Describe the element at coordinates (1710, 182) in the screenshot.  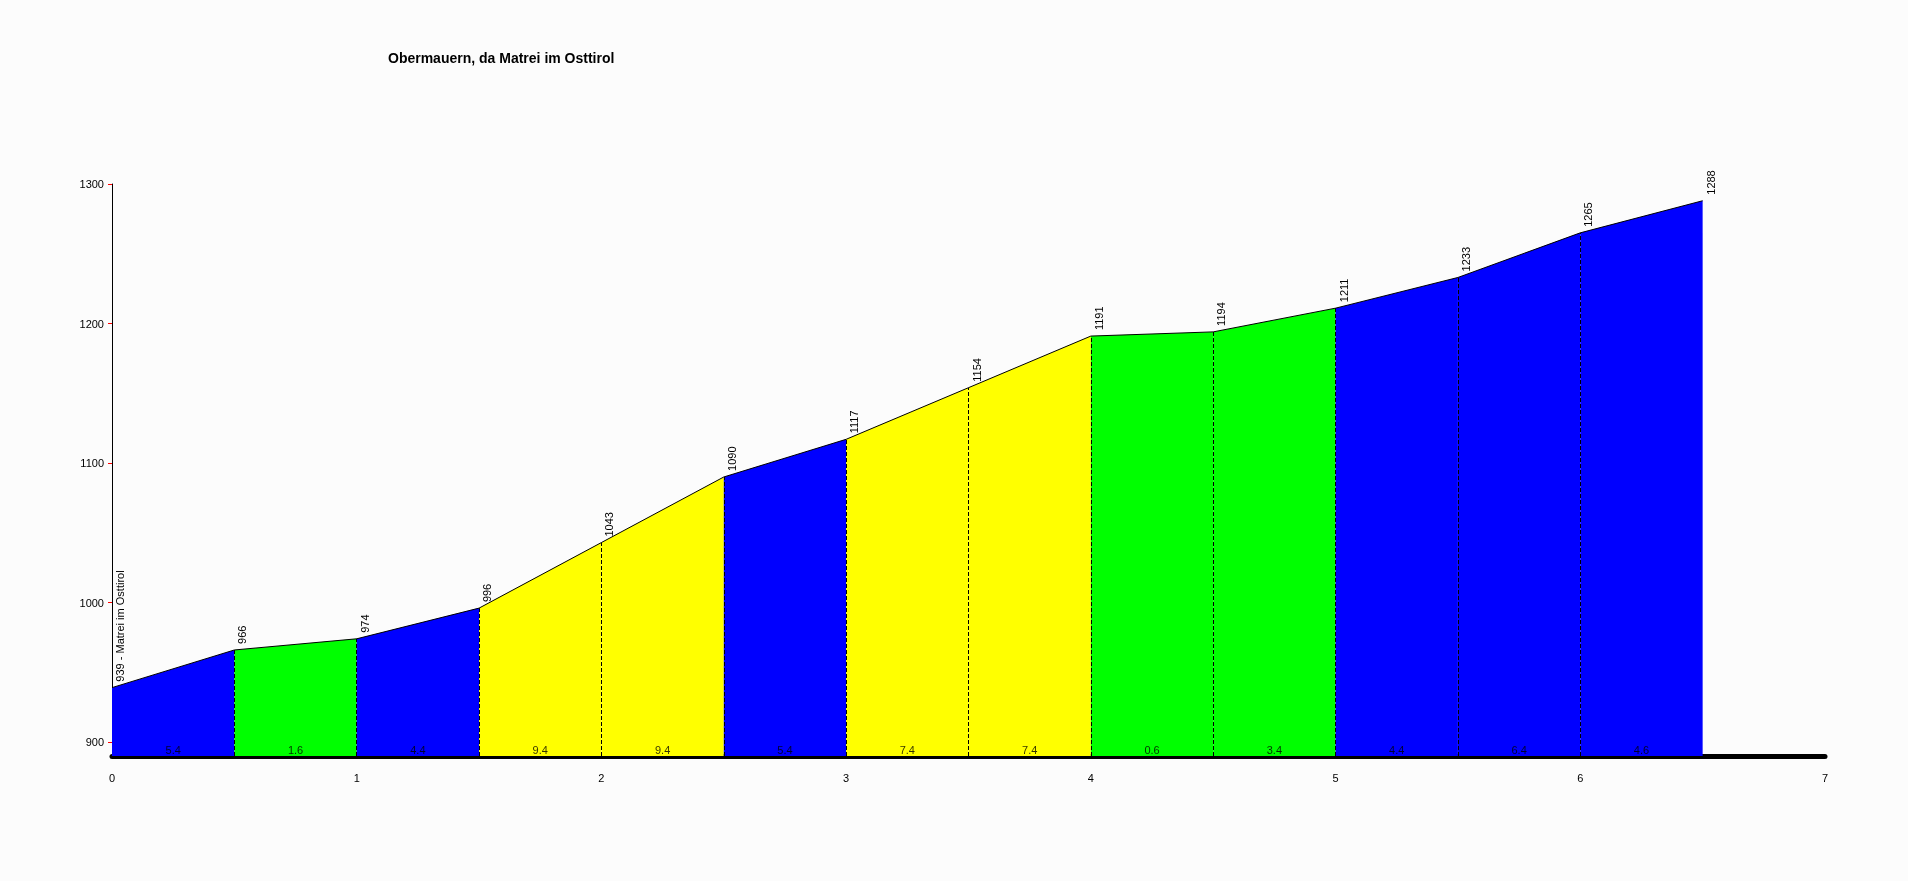
I see `data-label: 1288` at that location.